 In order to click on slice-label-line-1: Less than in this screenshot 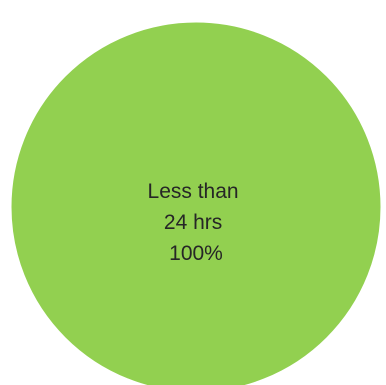, I will do `click(193, 191)`.